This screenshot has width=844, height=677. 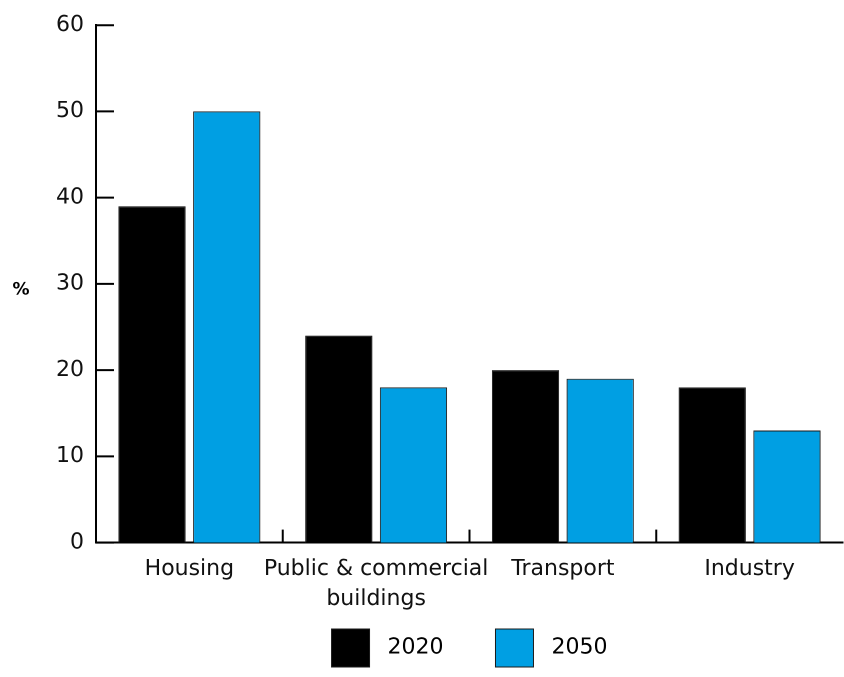 What do you see at coordinates (70, 455) in the screenshot?
I see `y-tick-label: 10` at bounding box center [70, 455].